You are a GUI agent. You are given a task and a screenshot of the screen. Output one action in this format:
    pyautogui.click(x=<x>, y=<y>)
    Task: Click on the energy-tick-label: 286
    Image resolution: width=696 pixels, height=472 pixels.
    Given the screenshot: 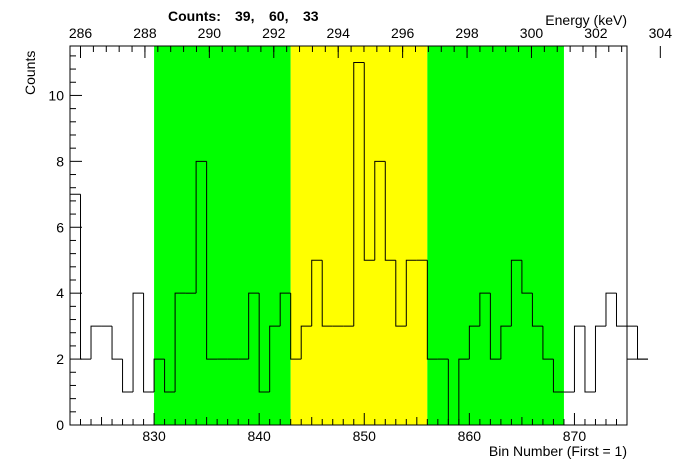 What is the action you would take?
    pyautogui.click(x=81, y=33)
    